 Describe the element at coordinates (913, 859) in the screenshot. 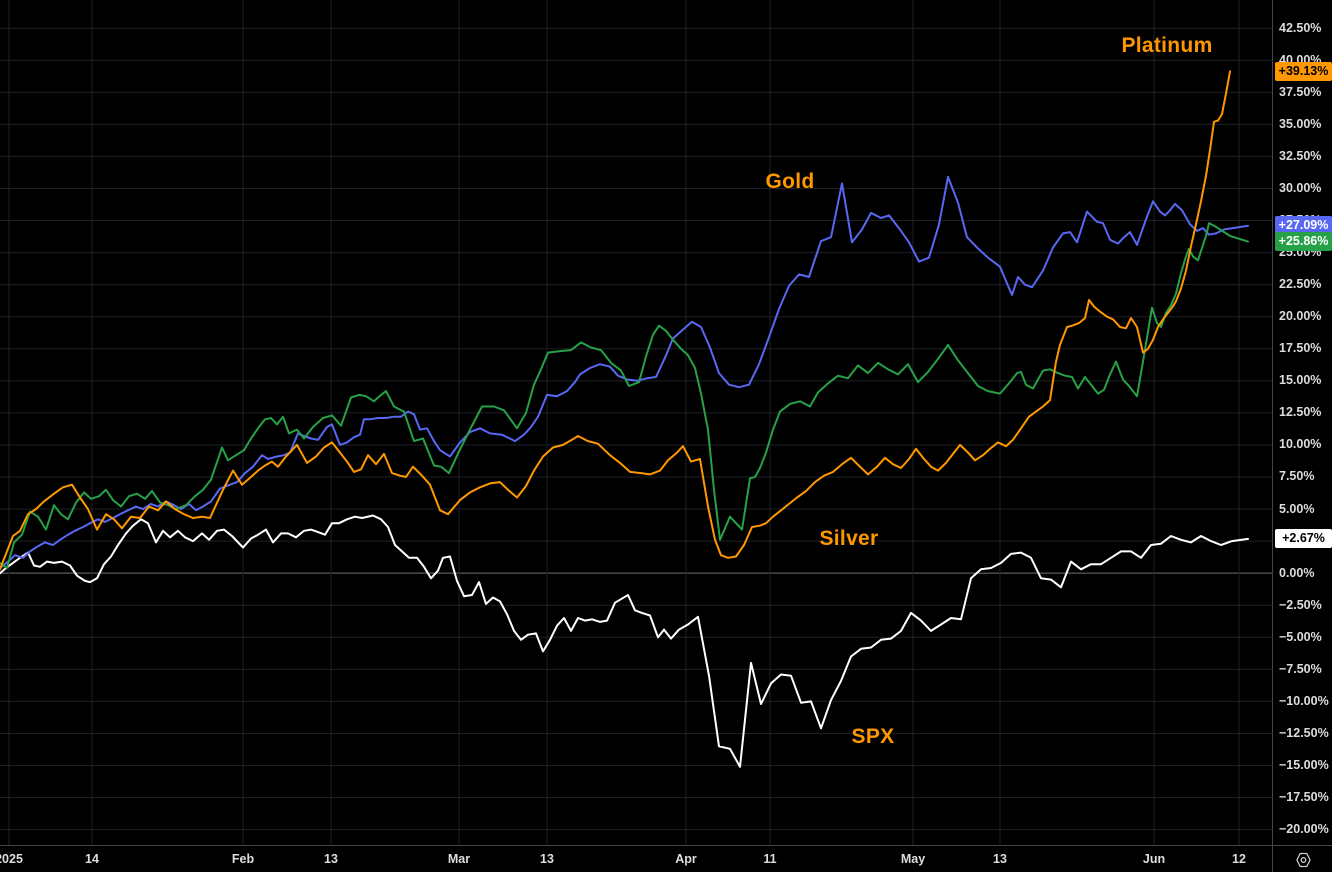

I see `time-axis-label: May` at that location.